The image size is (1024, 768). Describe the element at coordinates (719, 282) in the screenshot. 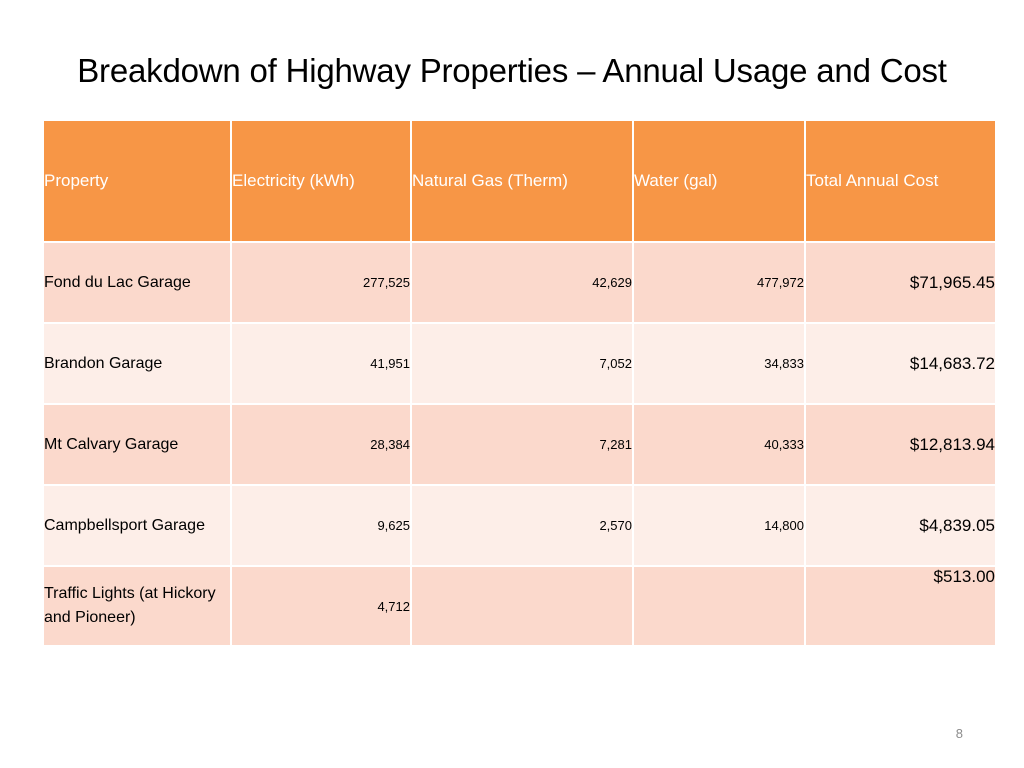

I see `cell-water: 477,972` at that location.